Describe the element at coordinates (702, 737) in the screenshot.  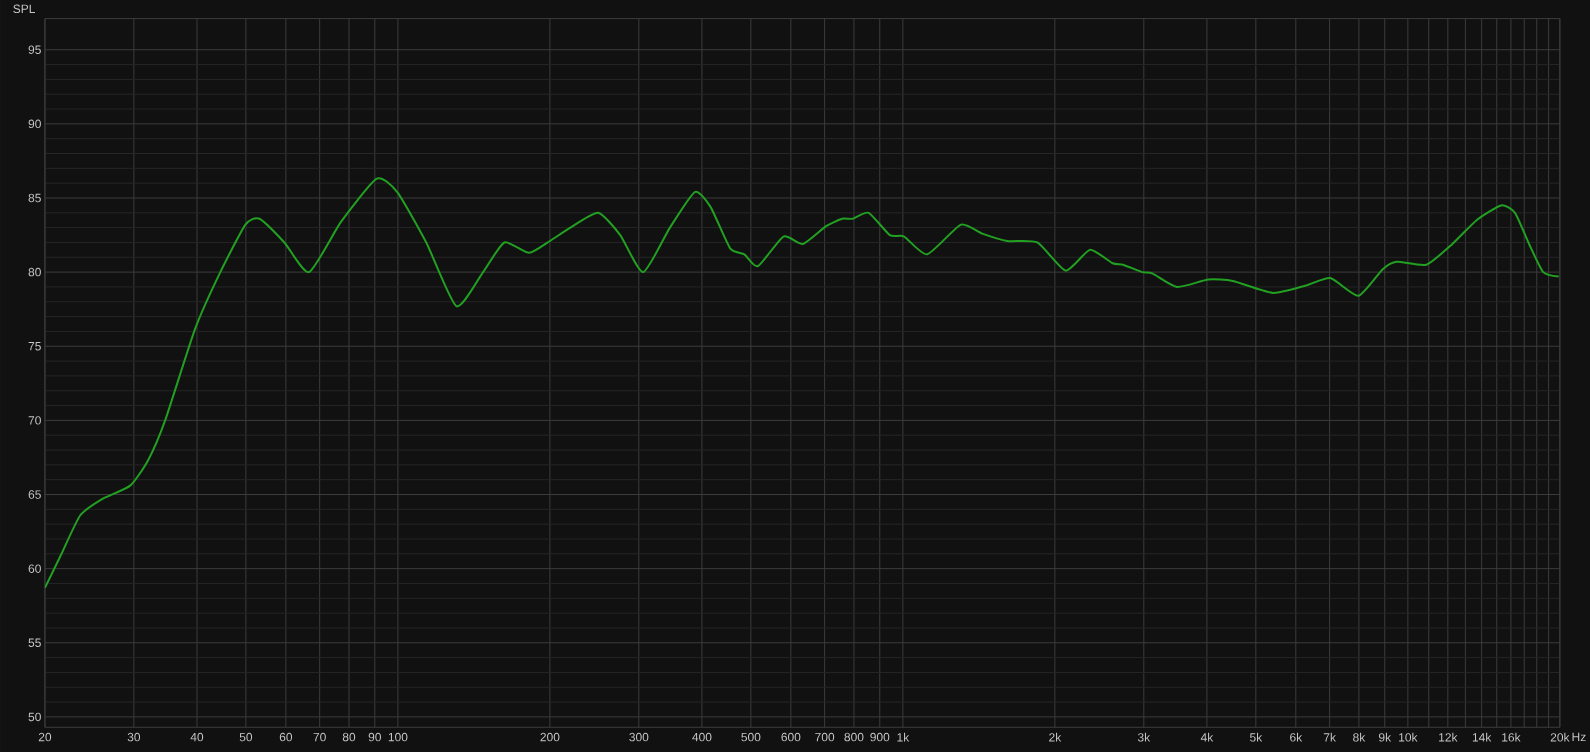
I see `x-tick-label: 400` at that location.